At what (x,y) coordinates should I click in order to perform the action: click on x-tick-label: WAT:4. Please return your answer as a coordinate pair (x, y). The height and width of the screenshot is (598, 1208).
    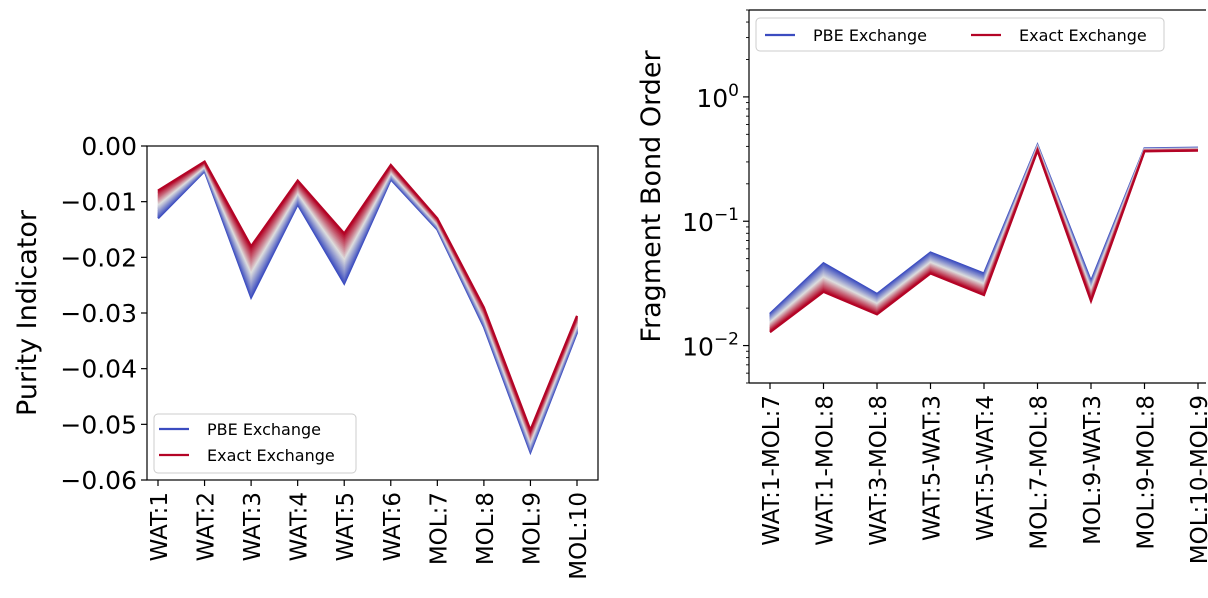
    Looking at the image, I should click on (300, 526).